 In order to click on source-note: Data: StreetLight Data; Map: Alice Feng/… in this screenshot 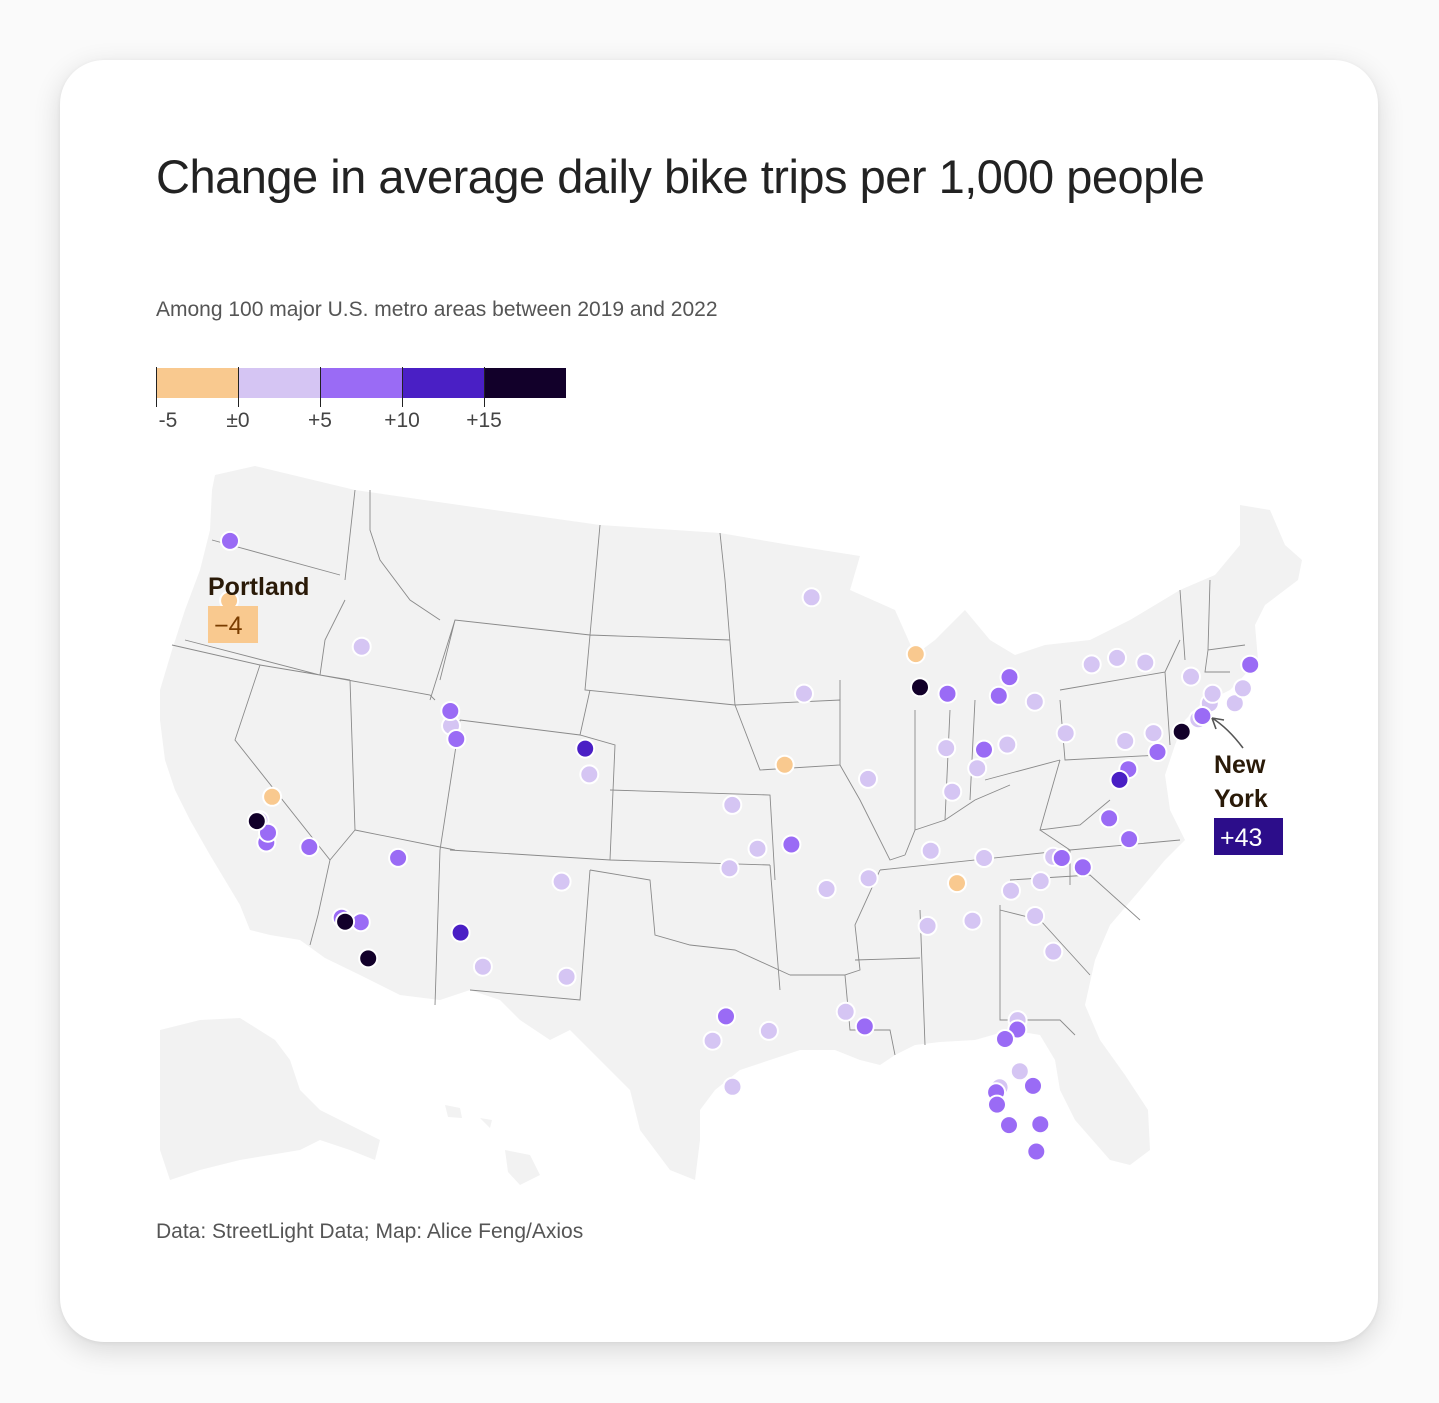, I will do `click(370, 1231)`.